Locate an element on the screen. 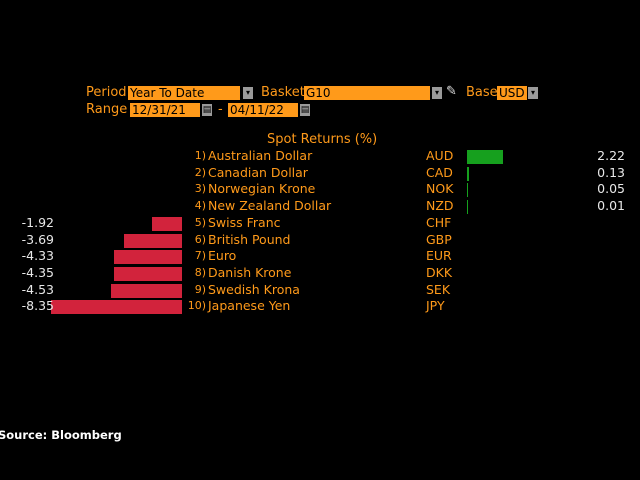 This screenshot has height=480, width=640. range-start-calendar-icon: ▤ is located at coordinates (207, 110).